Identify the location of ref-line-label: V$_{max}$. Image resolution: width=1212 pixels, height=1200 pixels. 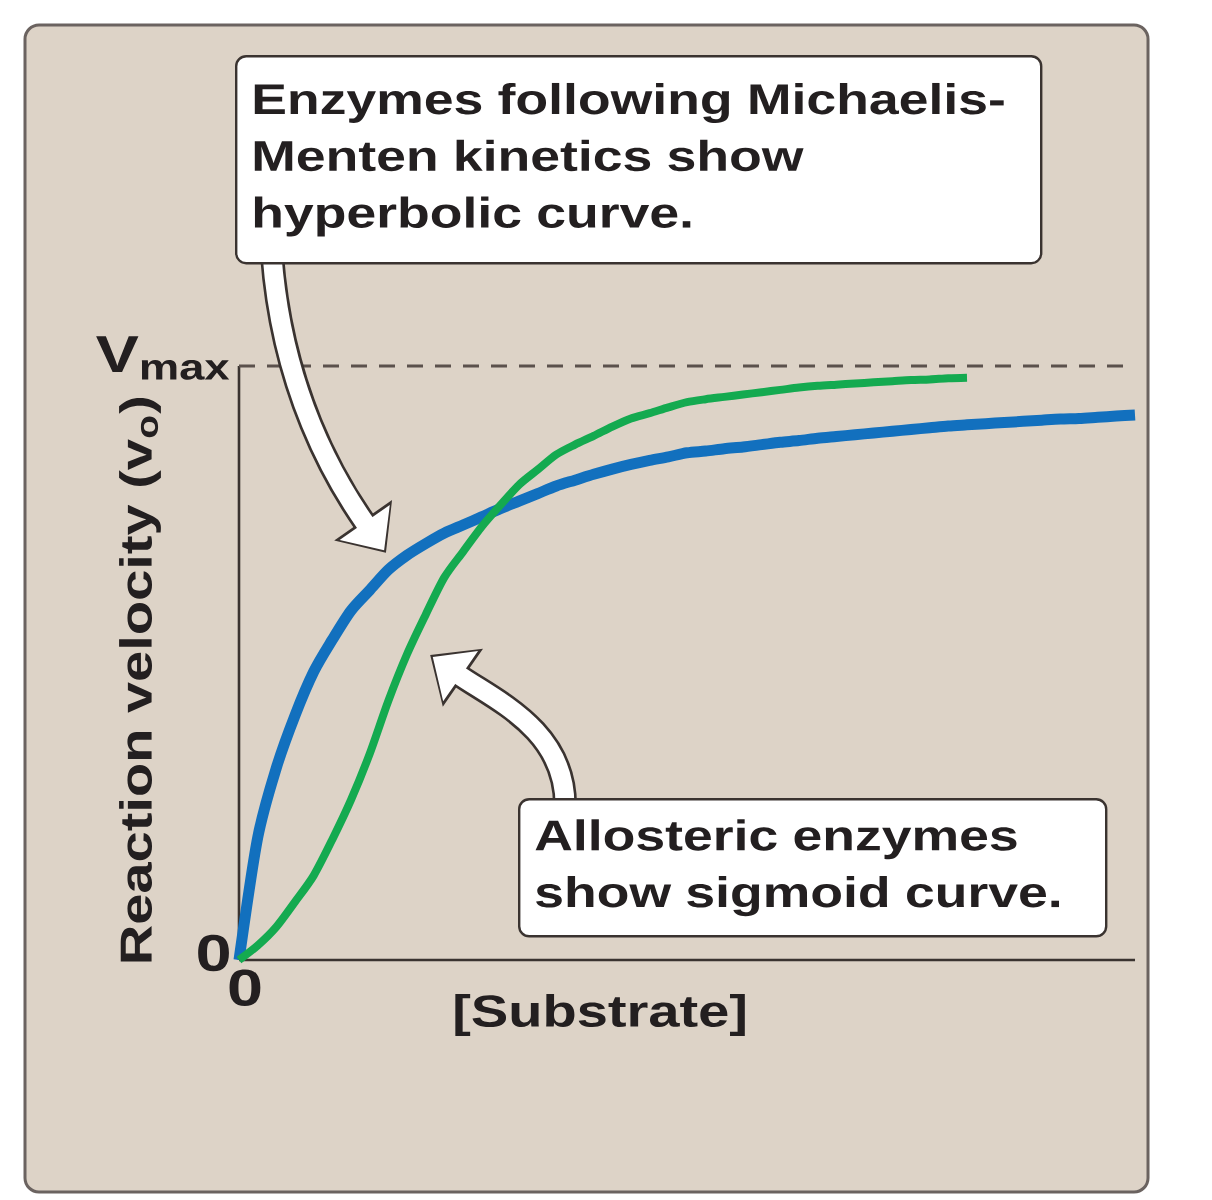
(163, 358).